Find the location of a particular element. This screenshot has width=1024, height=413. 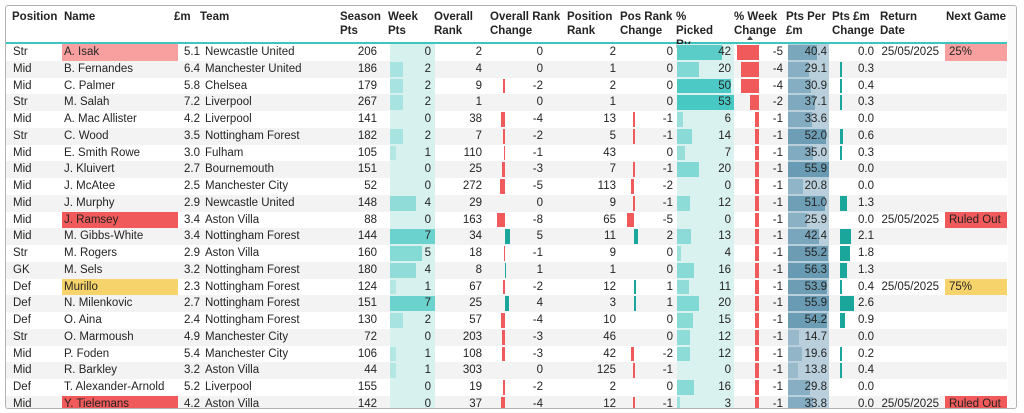

cell-team: Bournemouth is located at coordinates (269, 169).